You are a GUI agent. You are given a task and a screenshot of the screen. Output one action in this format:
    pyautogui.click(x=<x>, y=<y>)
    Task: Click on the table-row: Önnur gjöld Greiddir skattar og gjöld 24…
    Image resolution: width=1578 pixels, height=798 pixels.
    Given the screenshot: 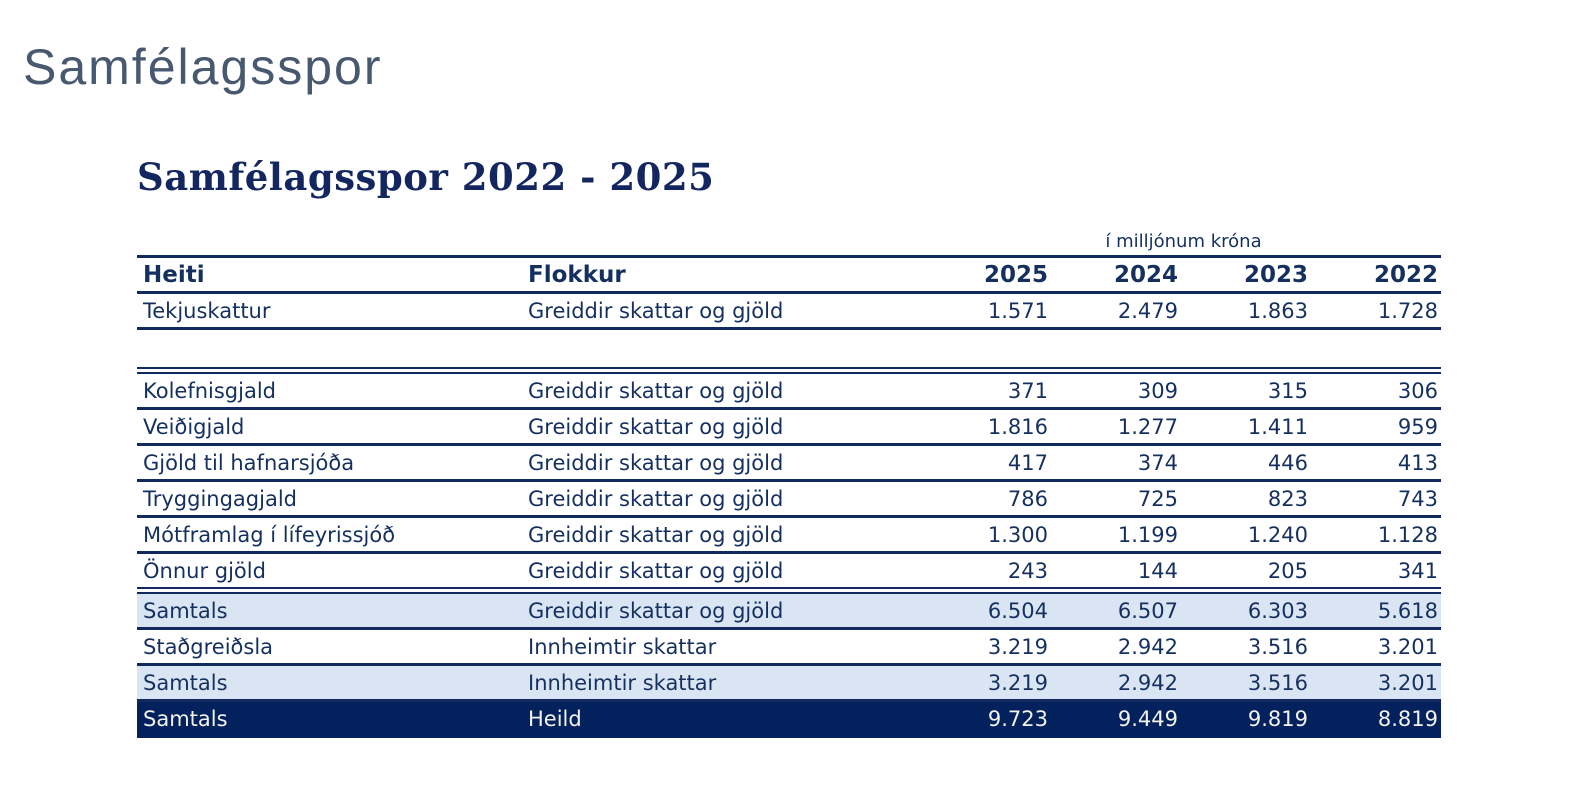 What is the action you would take?
    pyautogui.click(x=789, y=572)
    